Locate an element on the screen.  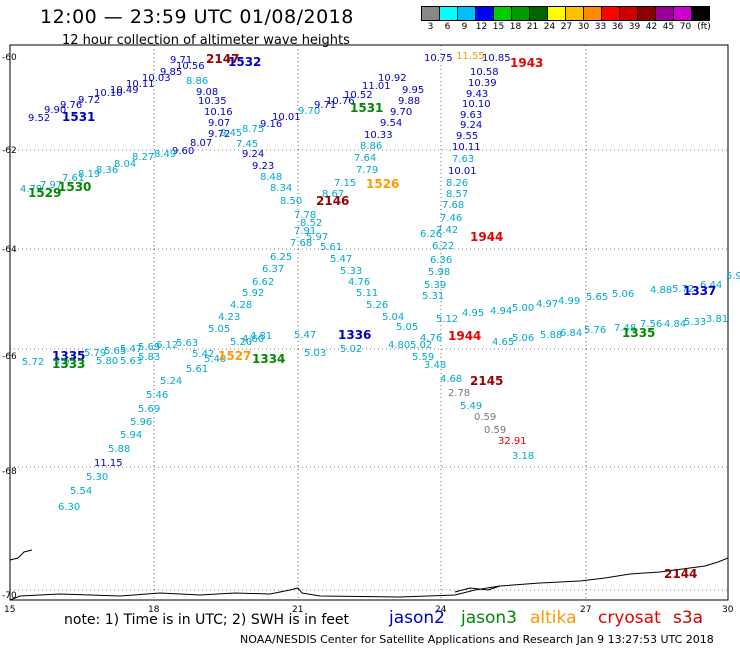
wave-height-value: 8.36 is located at coordinates (107, 170).